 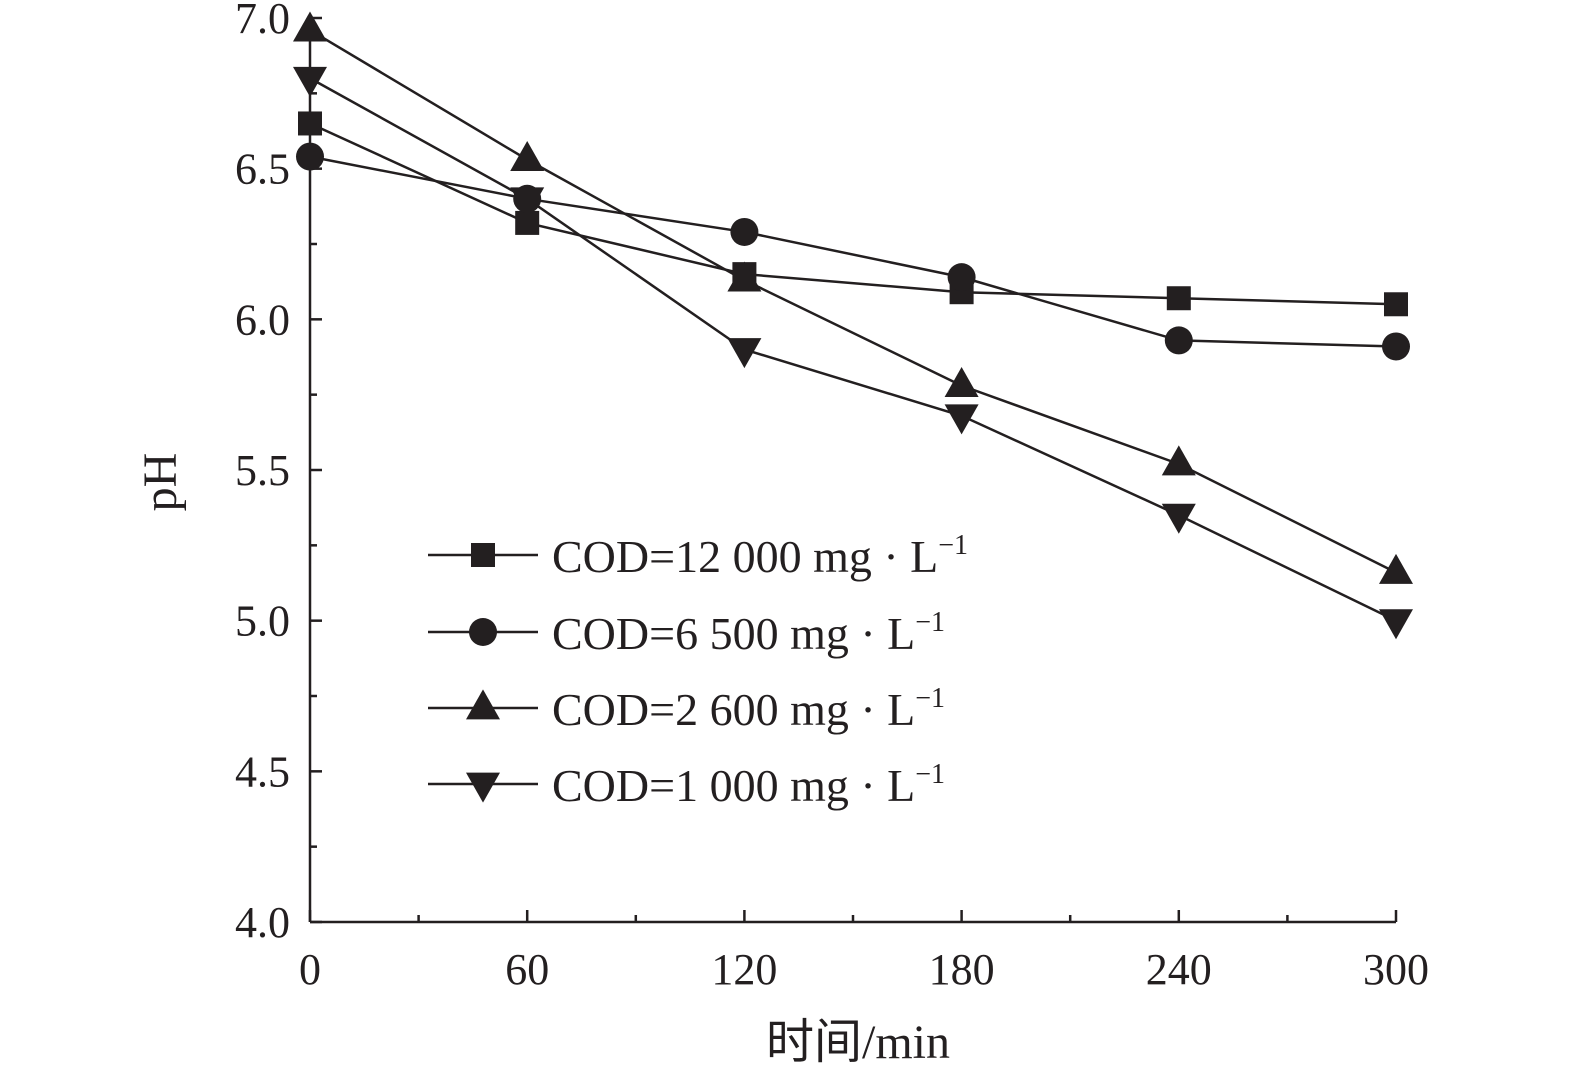 What do you see at coordinates (748, 785) in the screenshot?
I see `legend-label: COD=1 000 mg · L−1` at bounding box center [748, 785].